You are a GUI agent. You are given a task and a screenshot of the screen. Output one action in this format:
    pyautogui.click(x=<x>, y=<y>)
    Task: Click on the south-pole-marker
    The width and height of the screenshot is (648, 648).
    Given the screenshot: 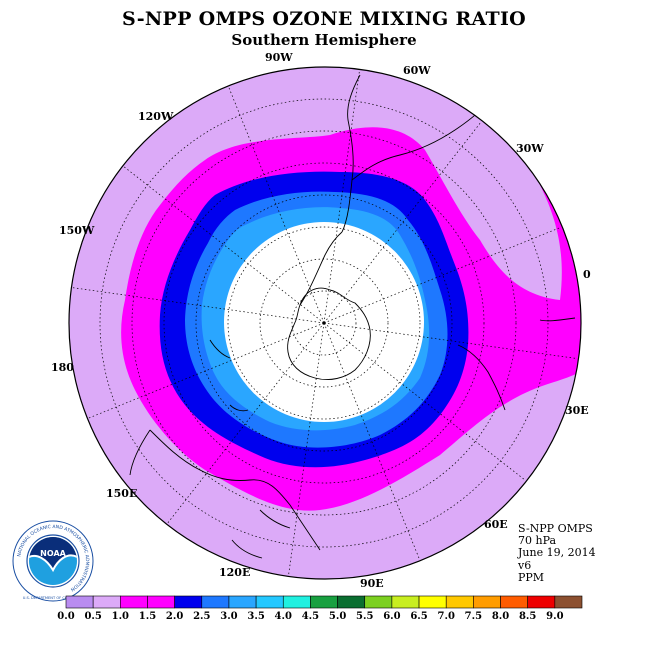 What is the action you would take?
    pyautogui.click(x=324, y=323)
    